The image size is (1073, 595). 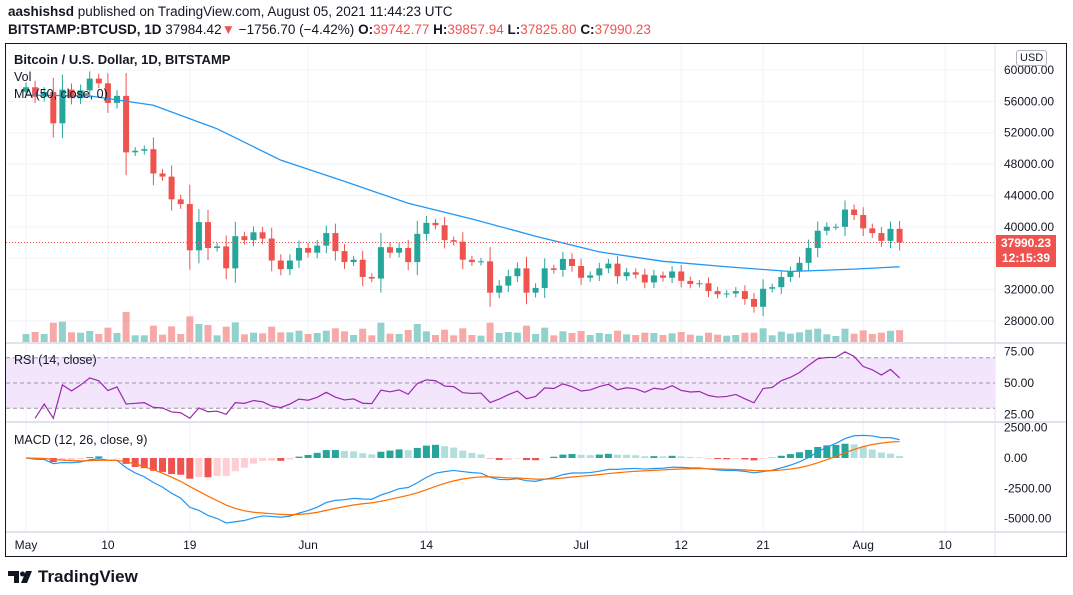 I want to click on price-tick: 56000.00, so click(x=1029, y=101).